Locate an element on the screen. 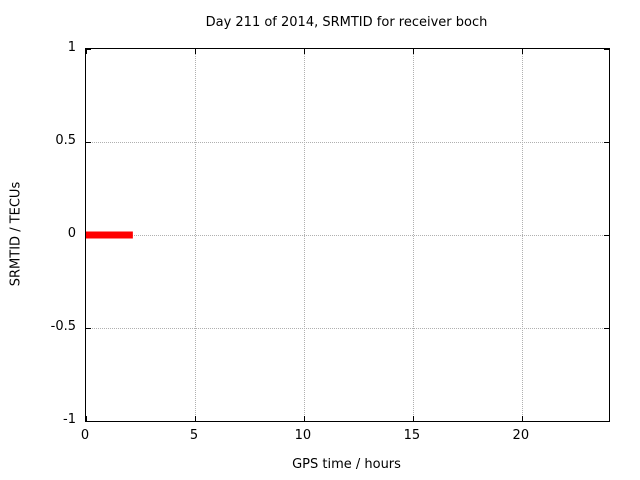 The width and height of the screenshot is (640, 480). x-tick-label: 0 is located at coordinates (85, 435).